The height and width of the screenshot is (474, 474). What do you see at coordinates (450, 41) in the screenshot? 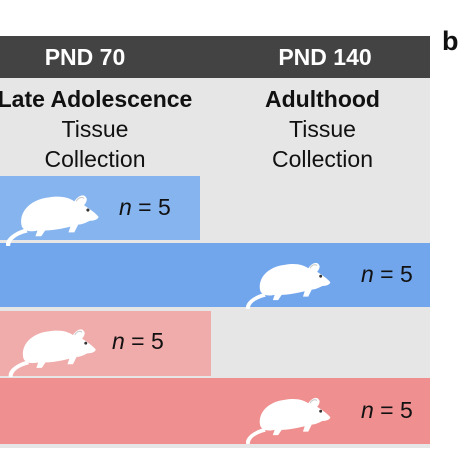
I see `panel-label: b` at bounding box center [450, 41].